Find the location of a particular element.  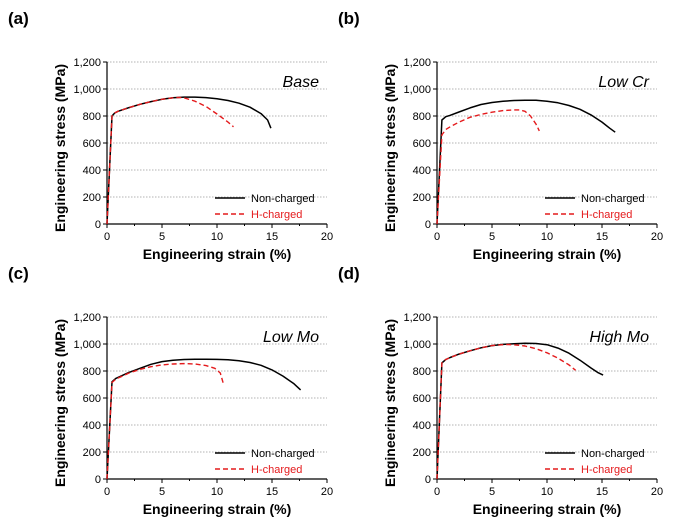

panel-label: (d) is located at coordinates (349, 273).